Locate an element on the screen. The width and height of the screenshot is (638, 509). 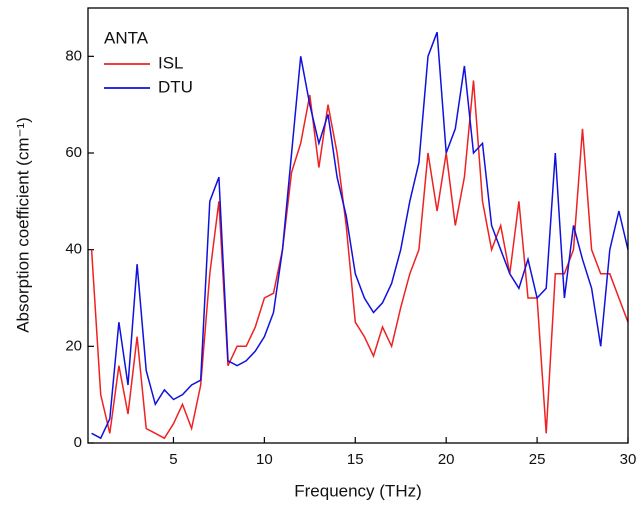
x-tick-label: 15 is located at coordinates (355, 459).